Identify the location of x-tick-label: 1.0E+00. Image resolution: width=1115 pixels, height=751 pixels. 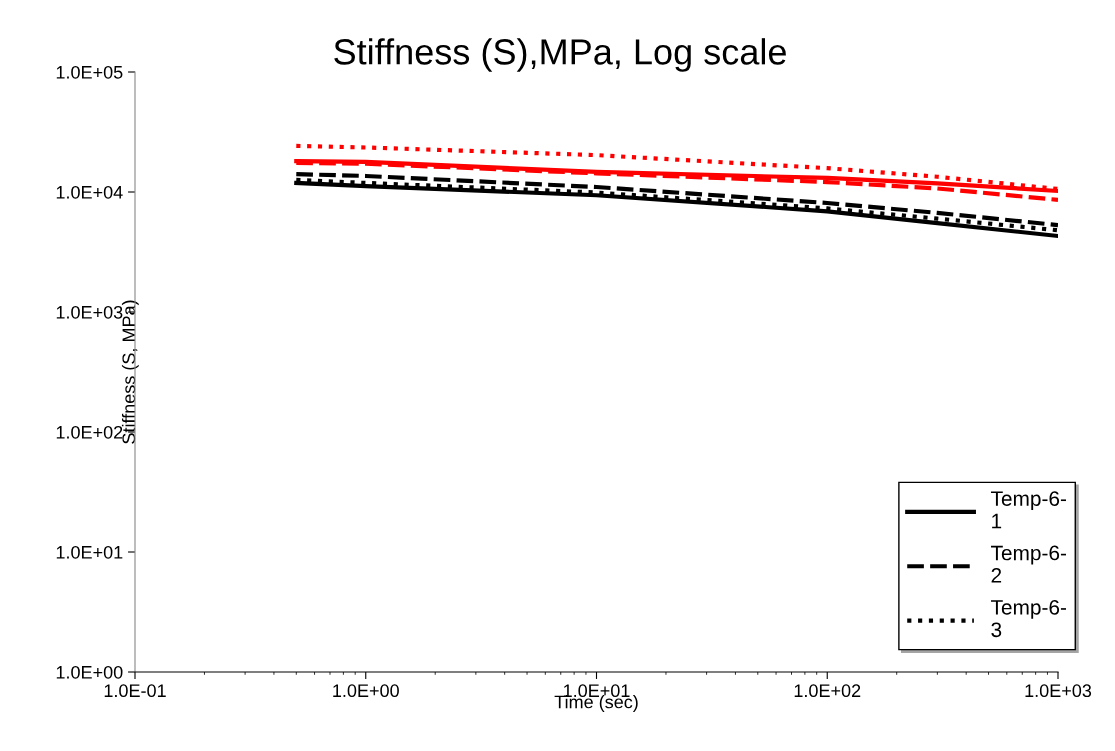
(366, 691).